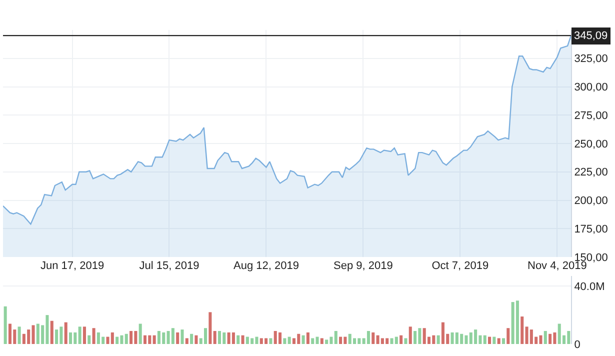  Describe the element at coordinates (591, 229) in the screenshot. I see `y-tick-label: 175,00` at that location.